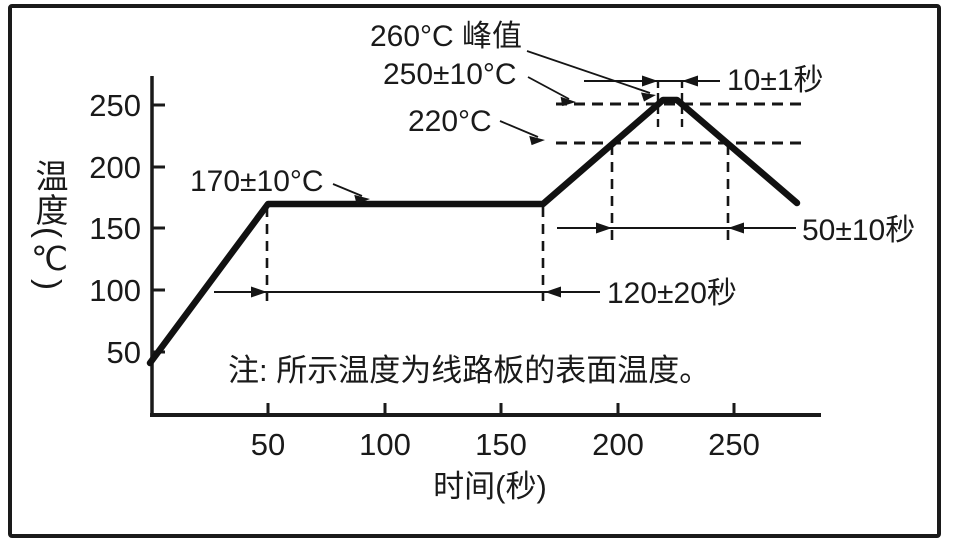 Image resolution: width=953 pixels, height=545 pixels. What do you see at coordinates (347, 190) in the screenshot?
I see `leader-line-170c` at bounding box center [347, 190].